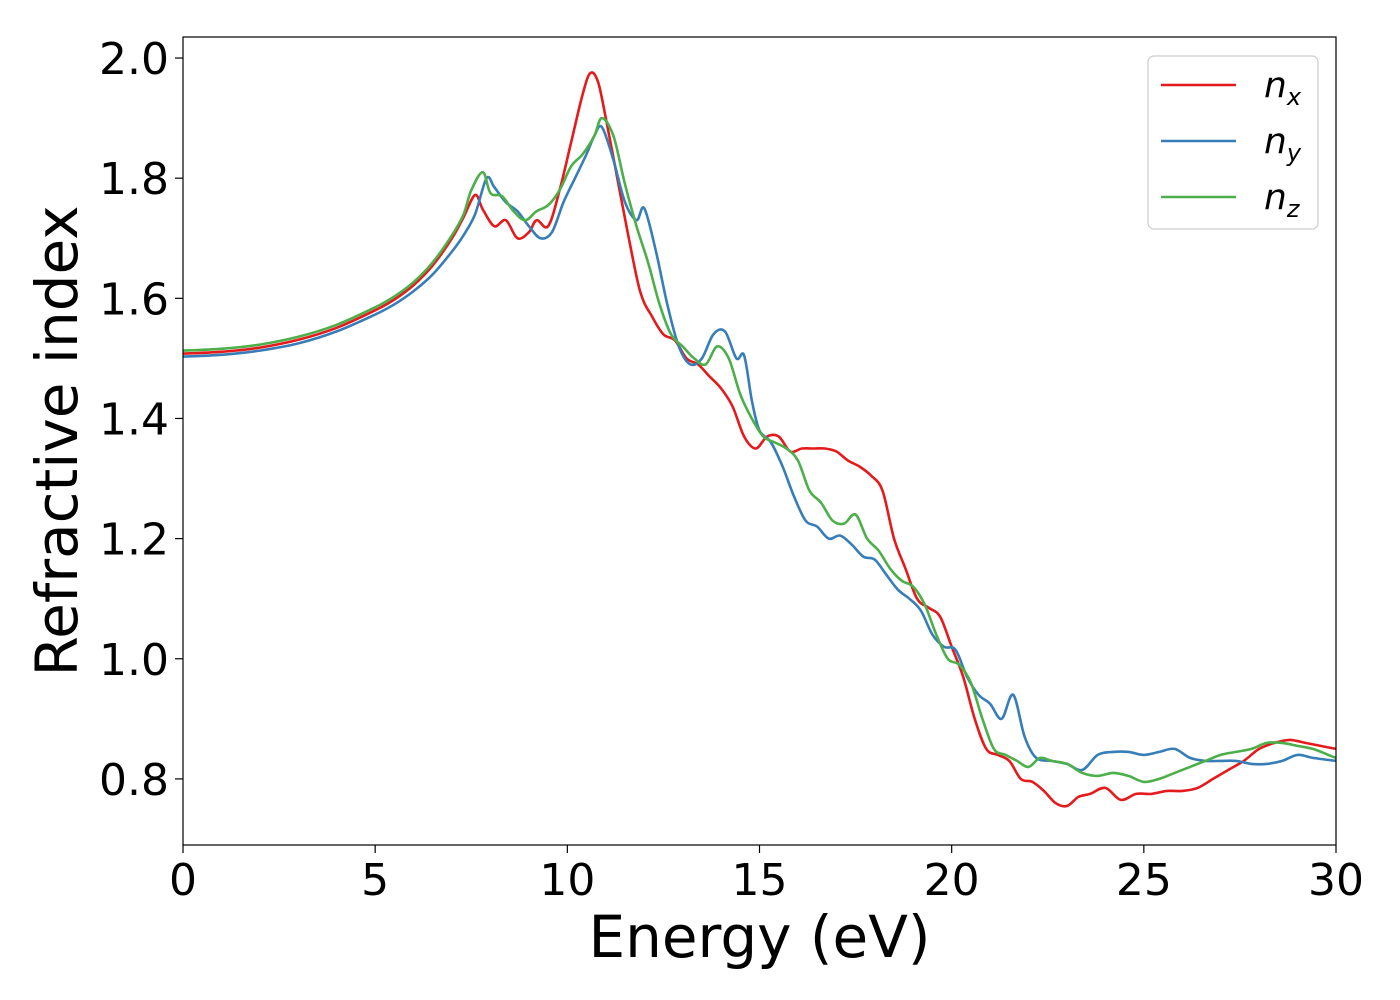 This screenshot has width=1400, height=1000. What do you see at coordinates (134, 179) in the screenshot?
I see `y-tick-label: 1.8` at bounding box center [134, 179].